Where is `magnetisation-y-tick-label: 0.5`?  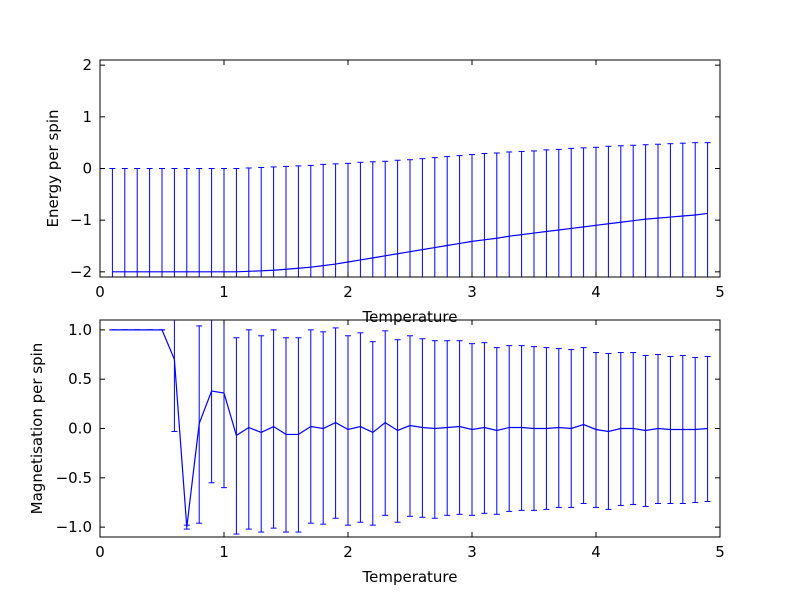
magnetisation-y-tick-label: 0.5 is located at coordinates (80, 379).